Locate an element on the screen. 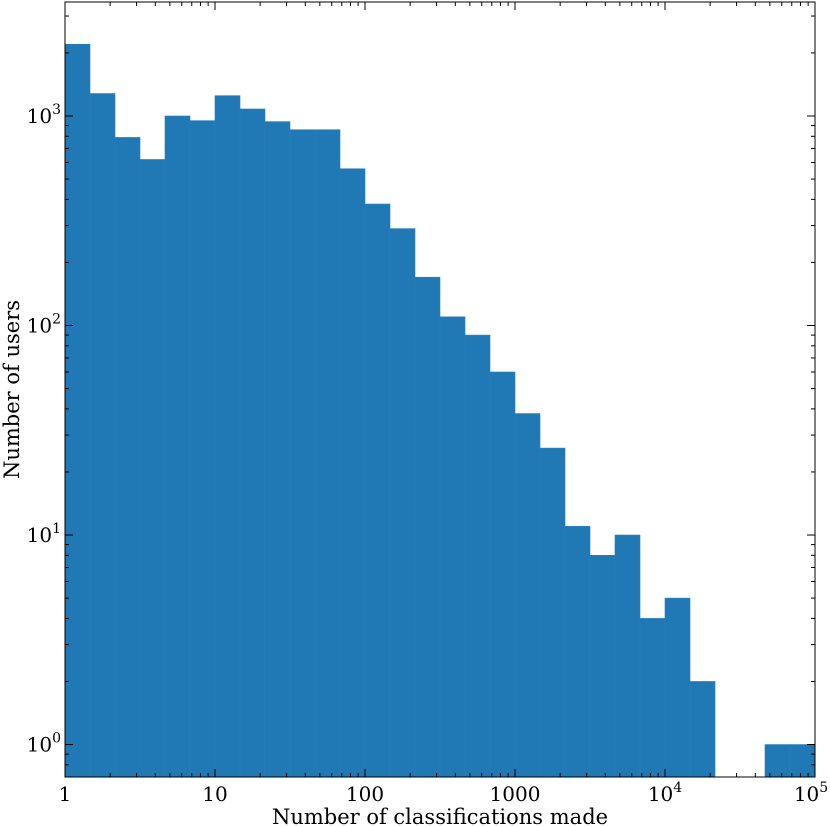 The width and height of the screenshot is (830, 827). x-tick-label: 10⁵ is located at coordinates (811, 793).